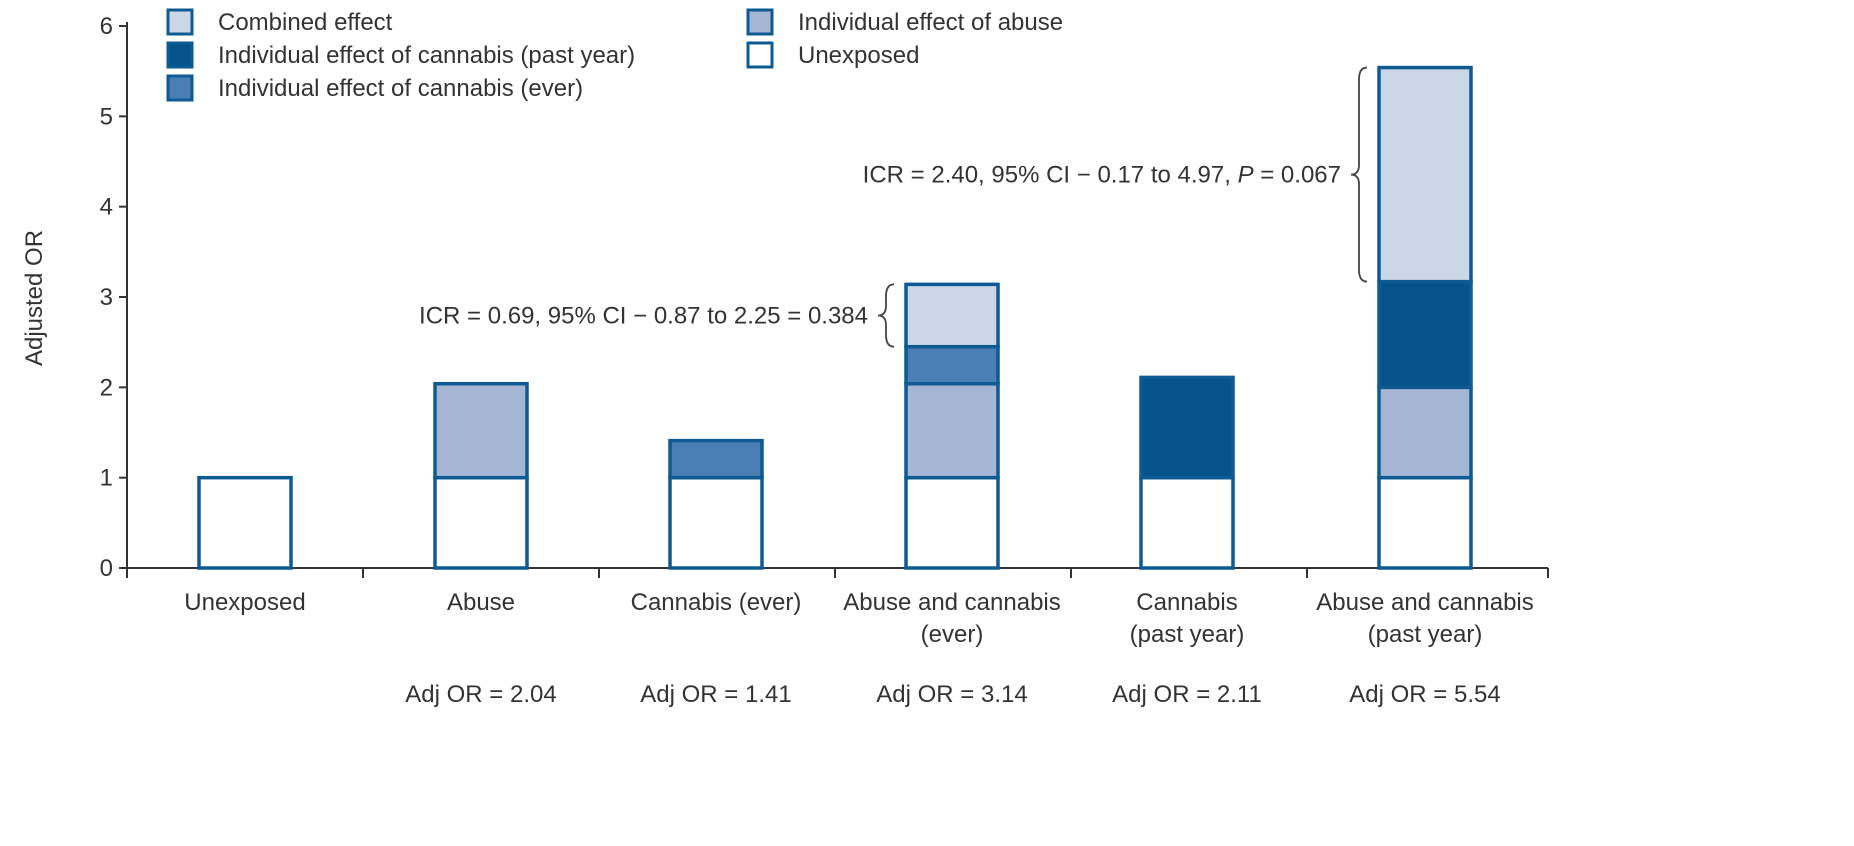 The image size is (1854, 846). What do you see at coordinates (106, 387) in the screenshot?
I see `y-tick-label: 2` at bounding box center [106, 387].